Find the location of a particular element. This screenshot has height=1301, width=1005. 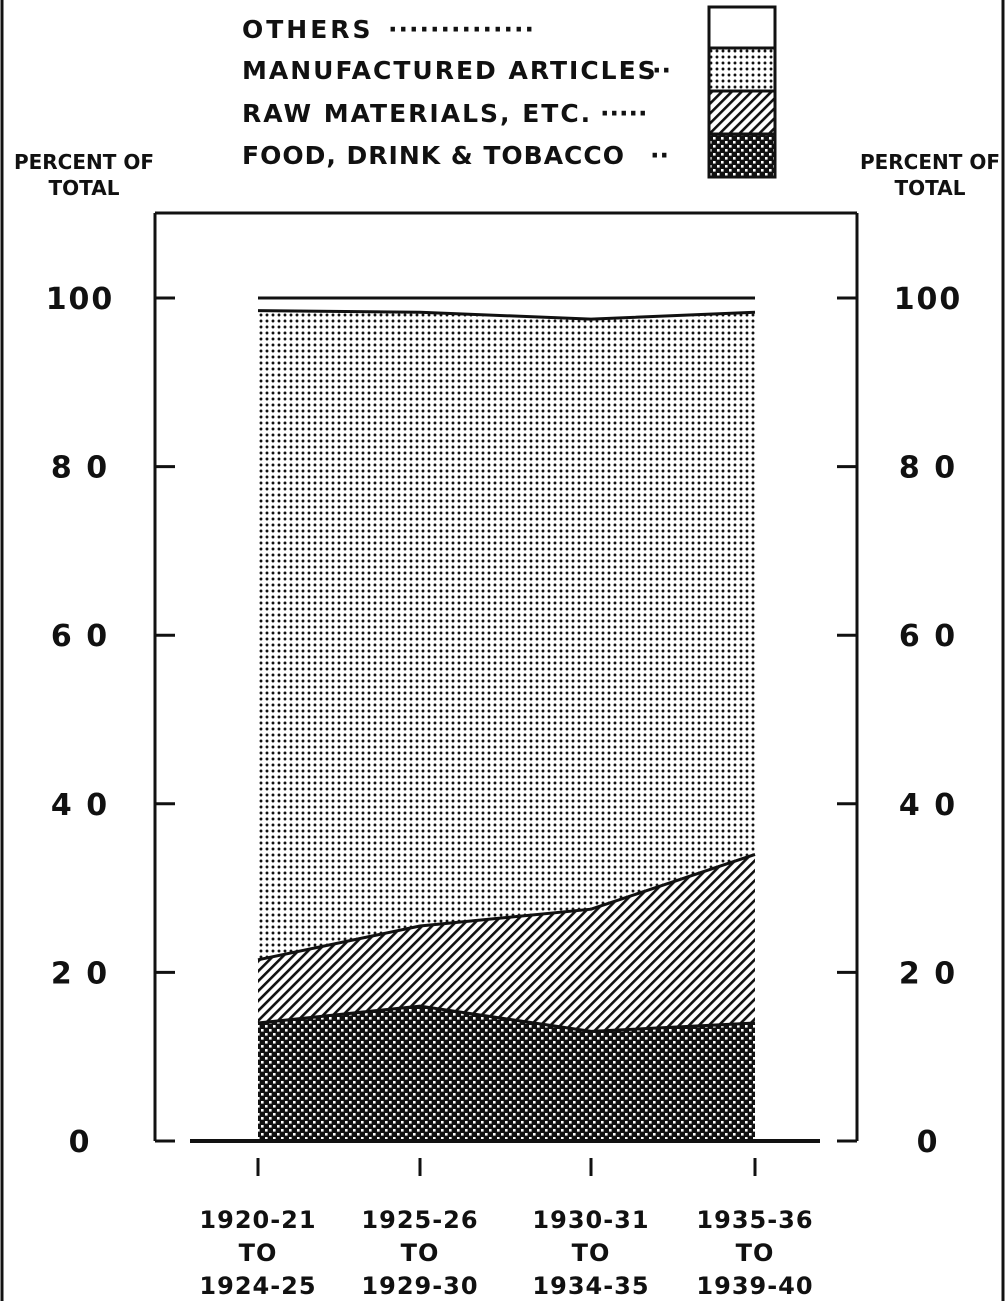

legend-leader-raw-materials: ····· is located at coordinates (624, 113).